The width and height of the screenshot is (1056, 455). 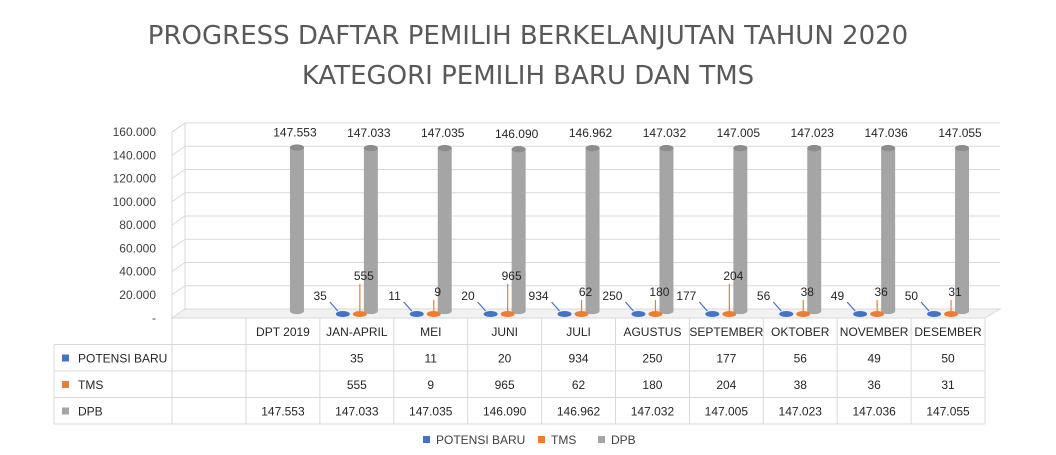 What do you see at coordinates (357, 385) in the screenshot?
I see `table-cell: 555` at bounding box center [357, 385].